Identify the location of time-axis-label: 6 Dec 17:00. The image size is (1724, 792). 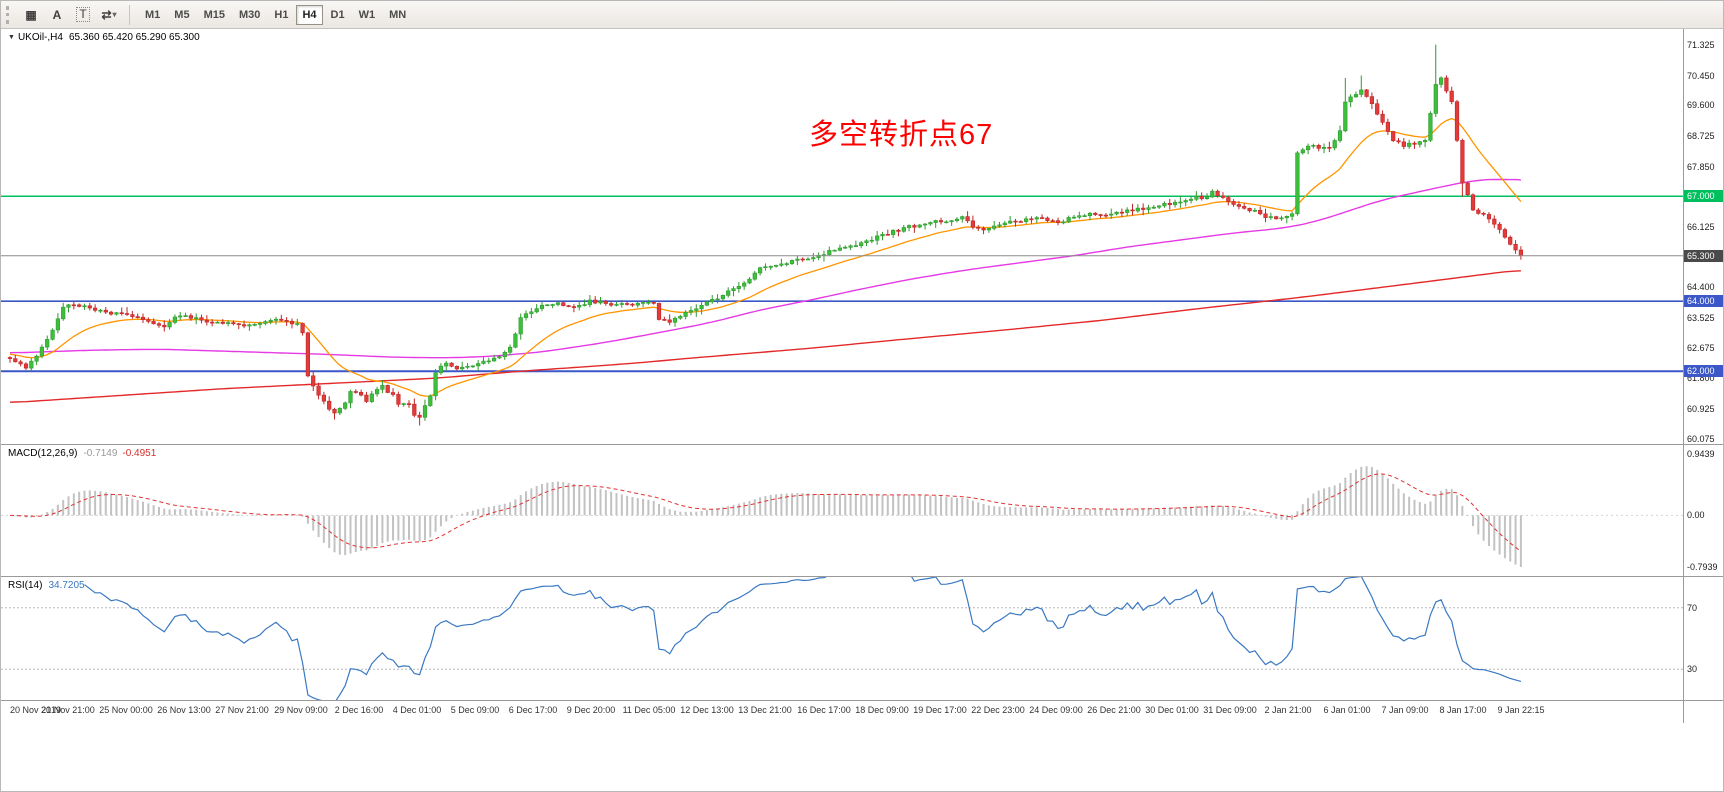
(533, 710).